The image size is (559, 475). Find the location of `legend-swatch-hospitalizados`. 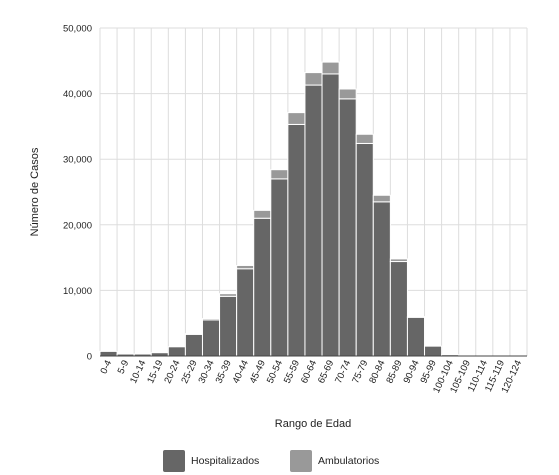

legend-swatch-hospitalizados is located at coordinates (174, 461).